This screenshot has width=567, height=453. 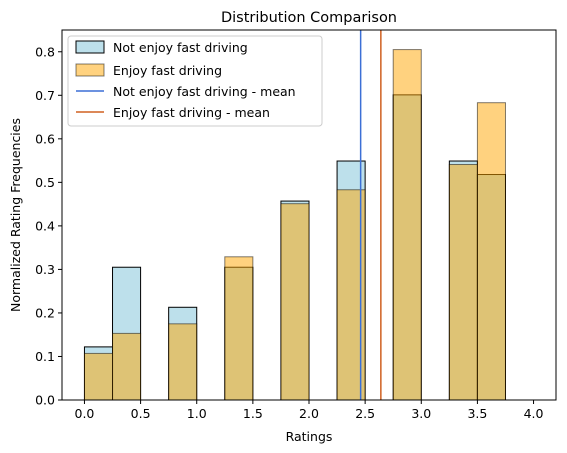 What do you see at coordinates (309, 18) in the screenshot?
I see `chart-title: Distribution Comparison` at bounding box center [309, 18].